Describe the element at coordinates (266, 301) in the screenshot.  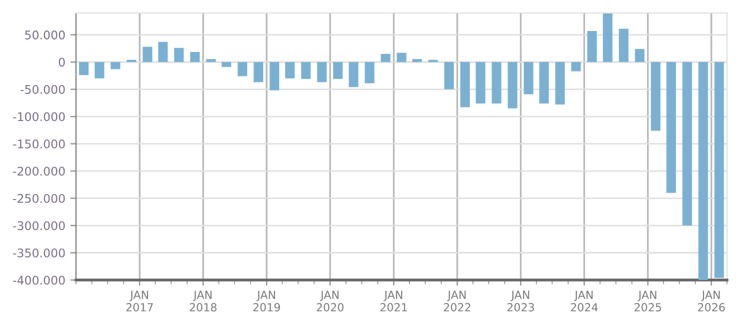
I see `x-tick-label: JAN 2019` at that location.